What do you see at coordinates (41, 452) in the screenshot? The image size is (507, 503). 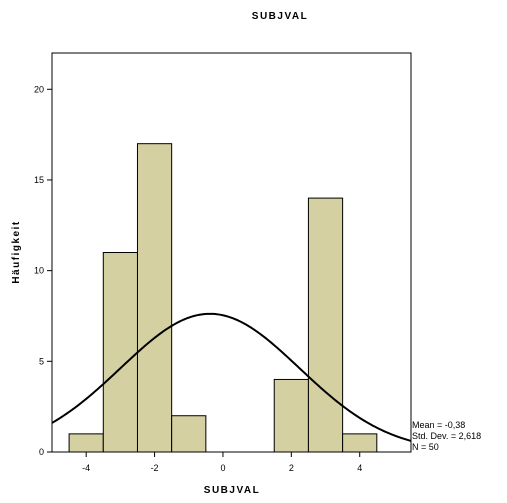 I see `y-tick-label: 0` at bounding box center [41, 452].